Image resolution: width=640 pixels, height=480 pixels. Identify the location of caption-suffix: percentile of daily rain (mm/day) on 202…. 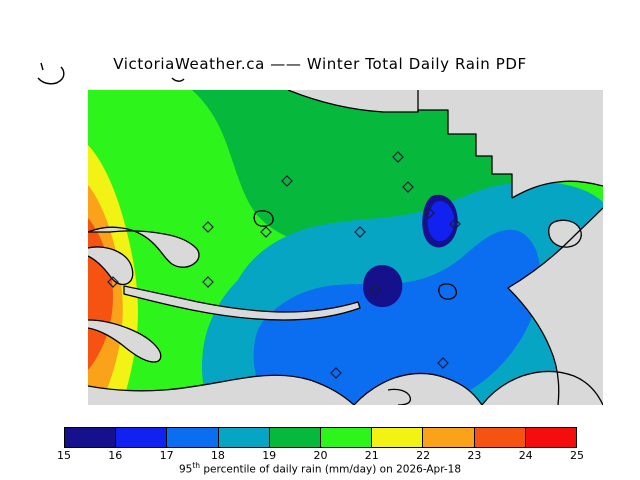
(331, 469).